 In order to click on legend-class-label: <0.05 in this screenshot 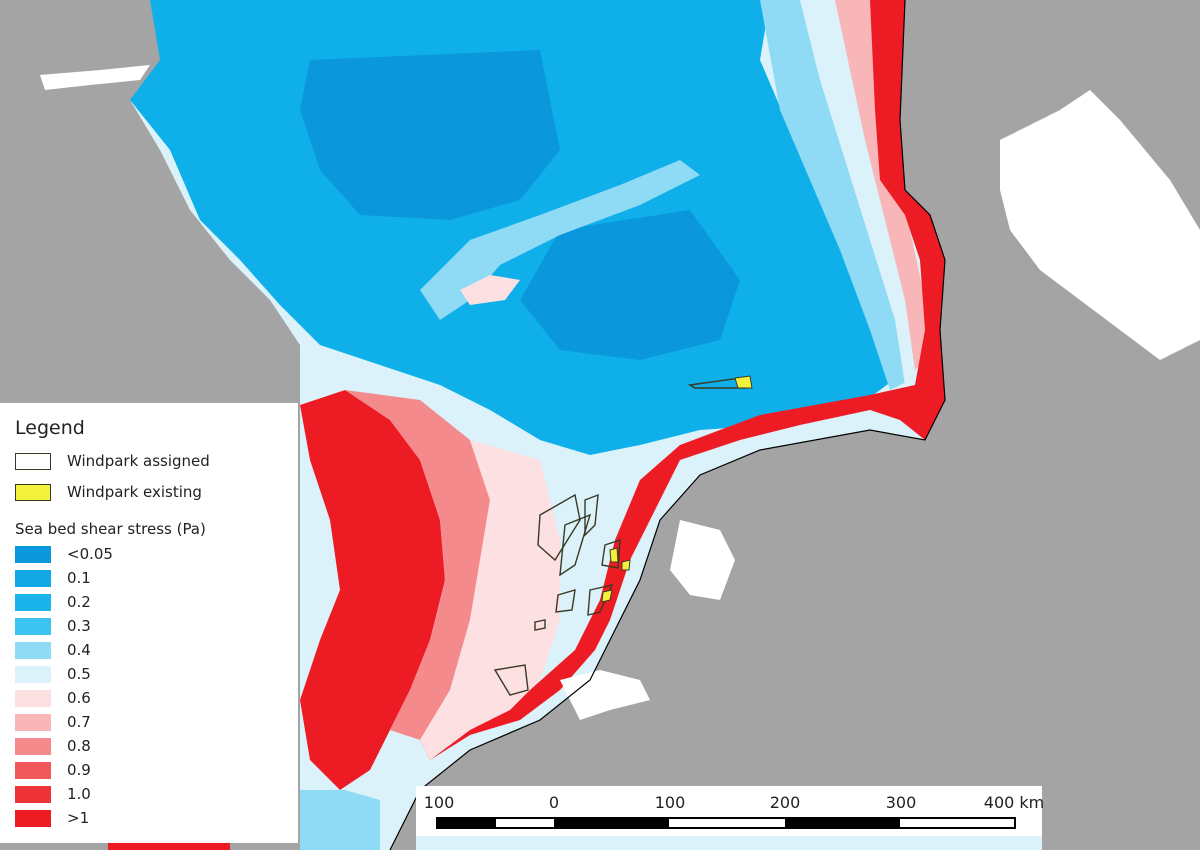, I will do `click(90, 554)`.